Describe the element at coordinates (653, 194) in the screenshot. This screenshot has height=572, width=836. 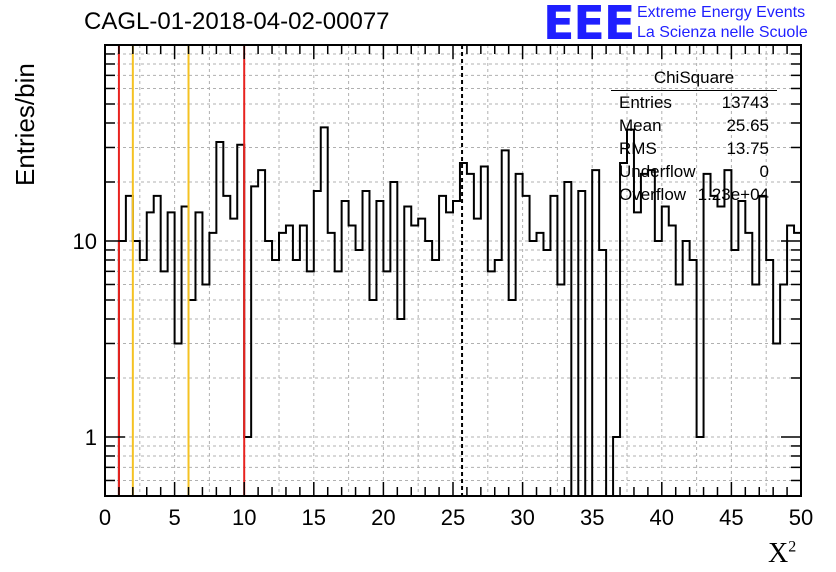
I see `stats-key: Overflow` at that location.